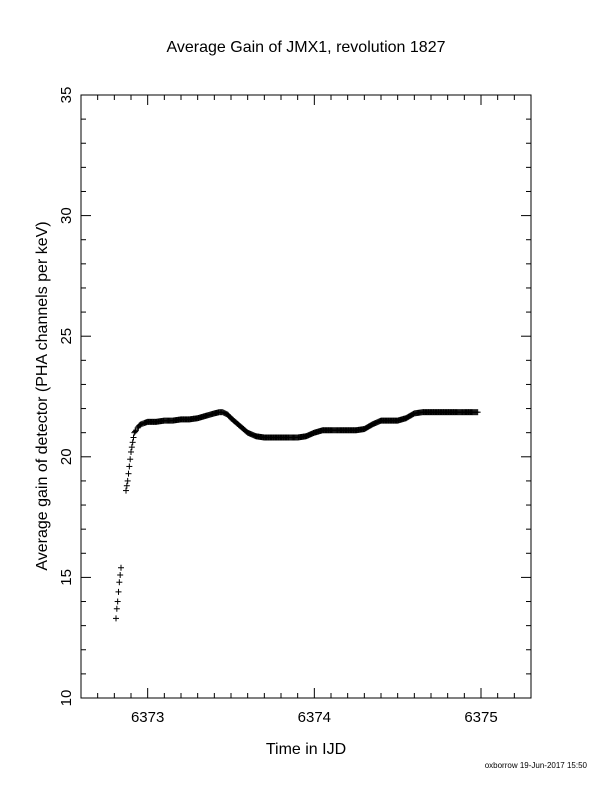  I want to click on x-tick-label: 6375, so click(480, 717).